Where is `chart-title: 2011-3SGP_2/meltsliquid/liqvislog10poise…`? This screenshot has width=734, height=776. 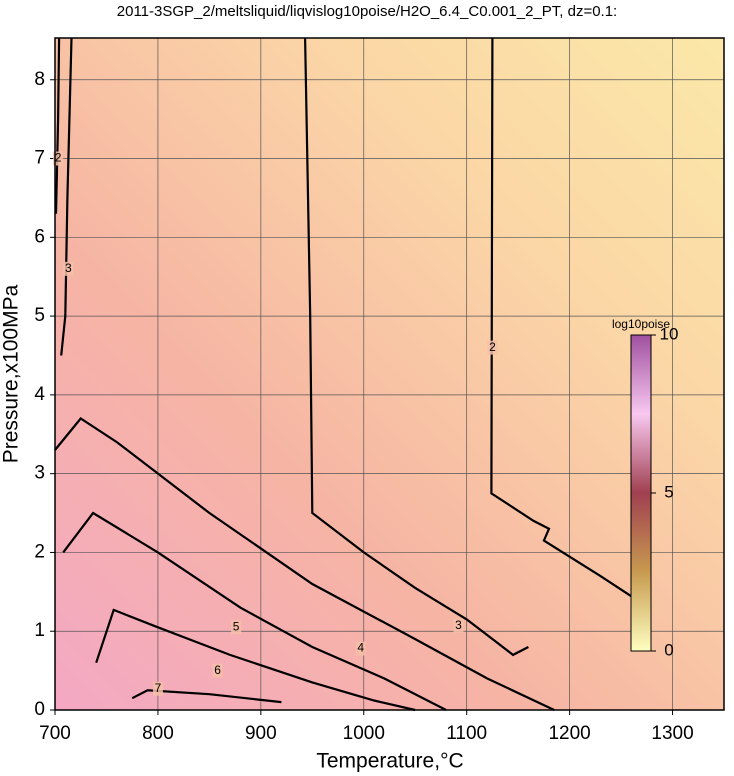 chart-title: 2011-3SGP_2/meltsliquid/liqvislog10poise… is located at coordinates (367, 11).